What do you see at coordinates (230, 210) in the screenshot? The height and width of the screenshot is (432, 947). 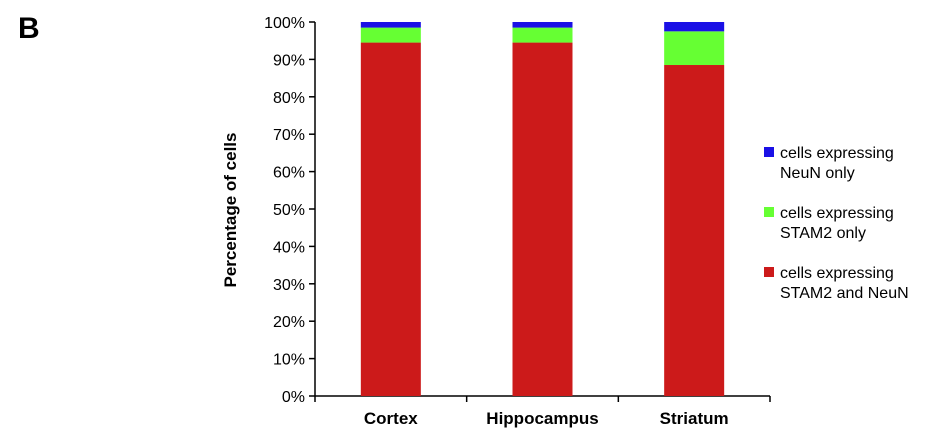 I see `y-axis-label: Percentage of cells` at bounding box center [230, 210].